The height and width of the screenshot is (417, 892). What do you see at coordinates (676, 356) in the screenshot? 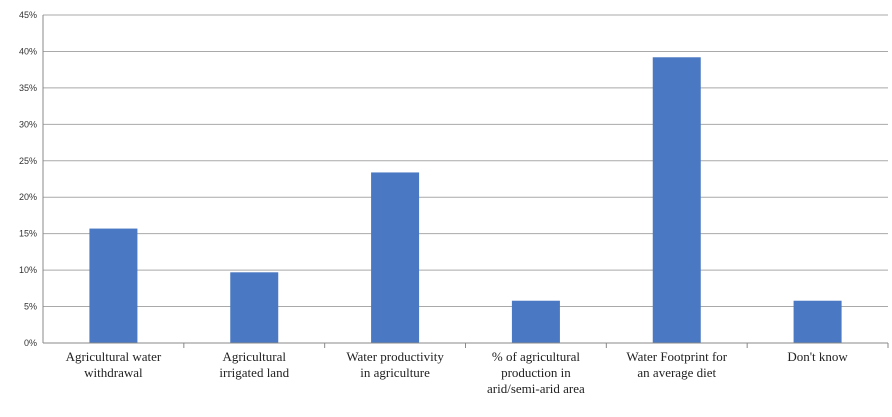
I see `x-category-label-line: Water Footprint for` at bounding box center [676, 356].